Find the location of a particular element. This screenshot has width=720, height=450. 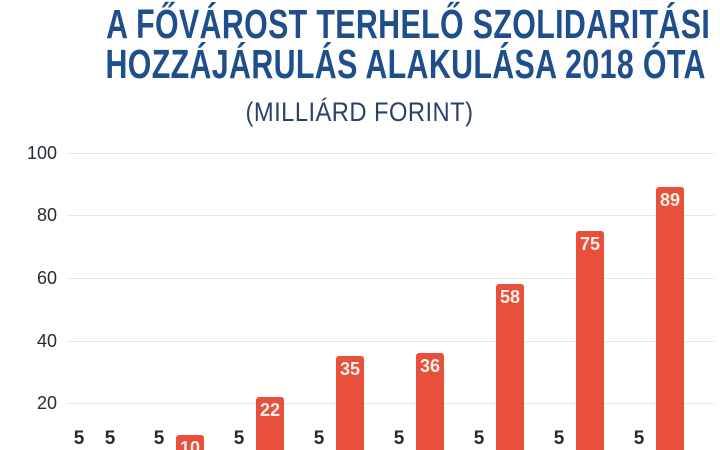

bar-value-label: 10 is located at coordinates (190, 443).